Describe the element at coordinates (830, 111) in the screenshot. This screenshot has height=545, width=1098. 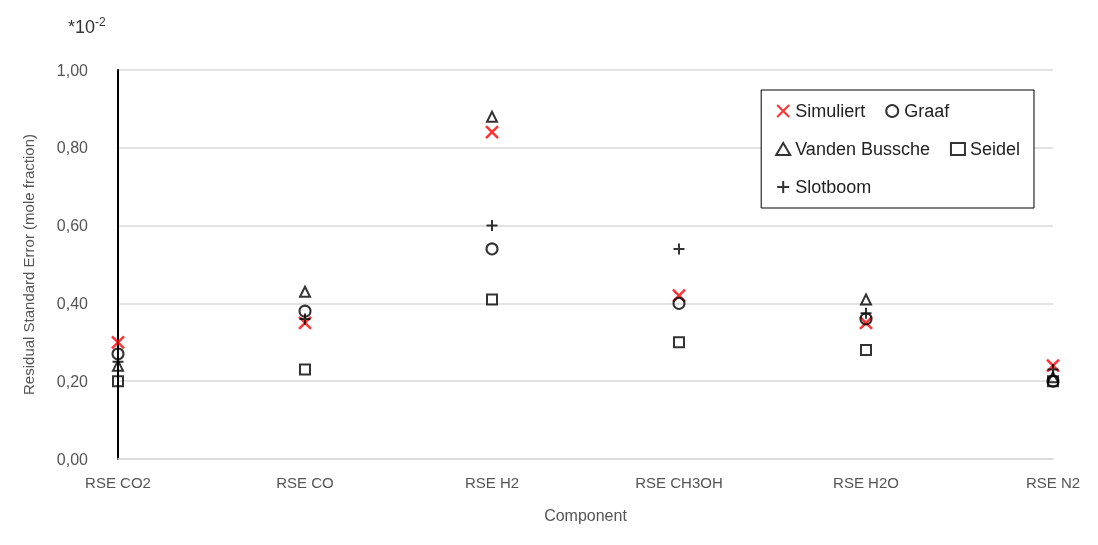
I see `legend-label: Simuliert` at that location.